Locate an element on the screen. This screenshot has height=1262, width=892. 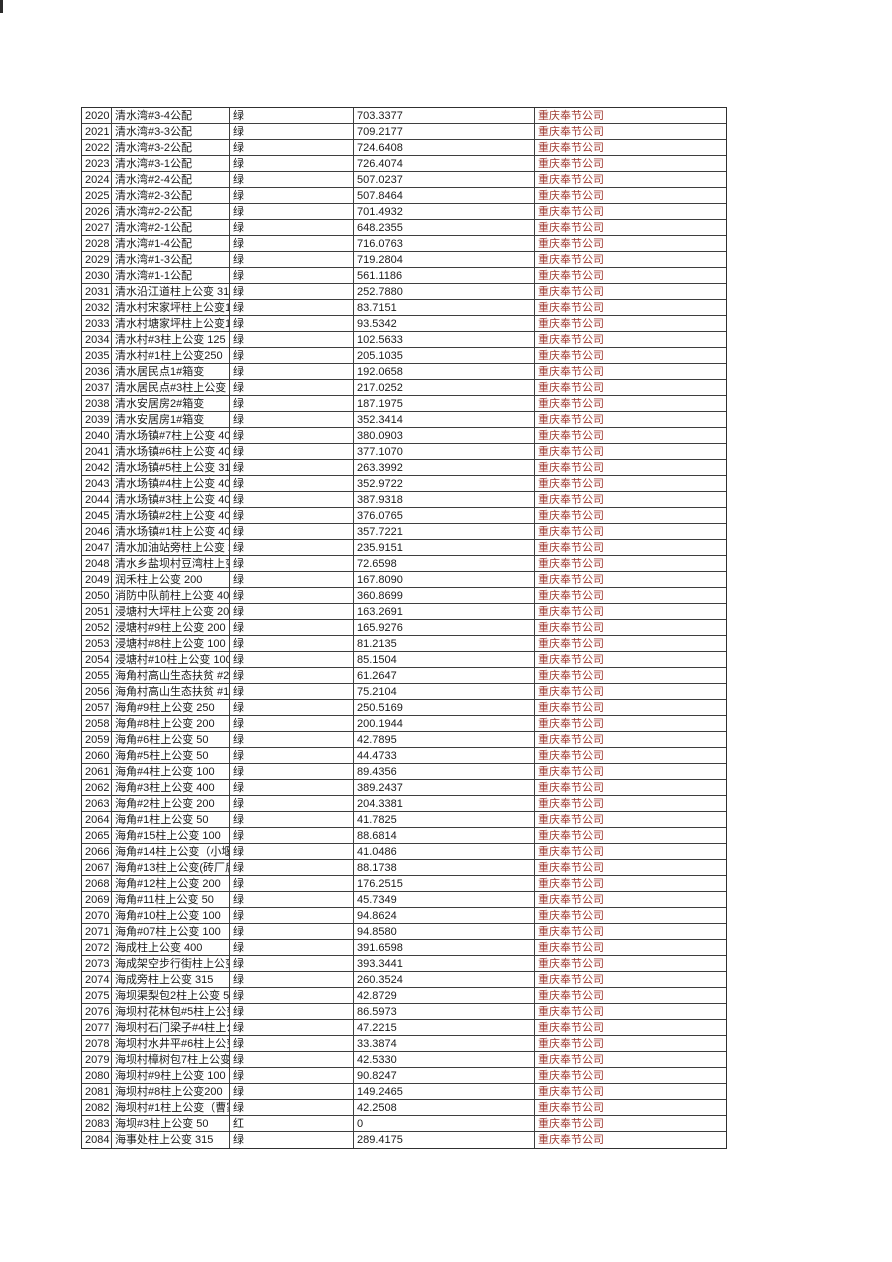
device-name-cell: 海角#07柱上公变 100 is located at coordinates (171, 931).